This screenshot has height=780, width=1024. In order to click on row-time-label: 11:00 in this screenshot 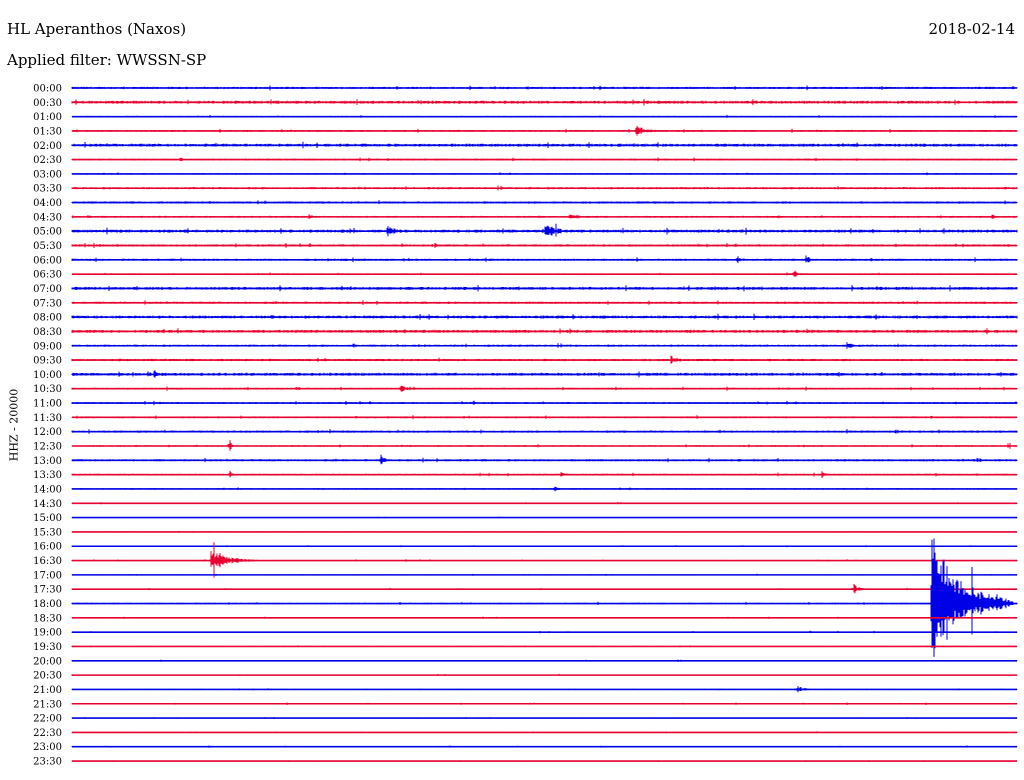, I will do `click(47, 404)`.